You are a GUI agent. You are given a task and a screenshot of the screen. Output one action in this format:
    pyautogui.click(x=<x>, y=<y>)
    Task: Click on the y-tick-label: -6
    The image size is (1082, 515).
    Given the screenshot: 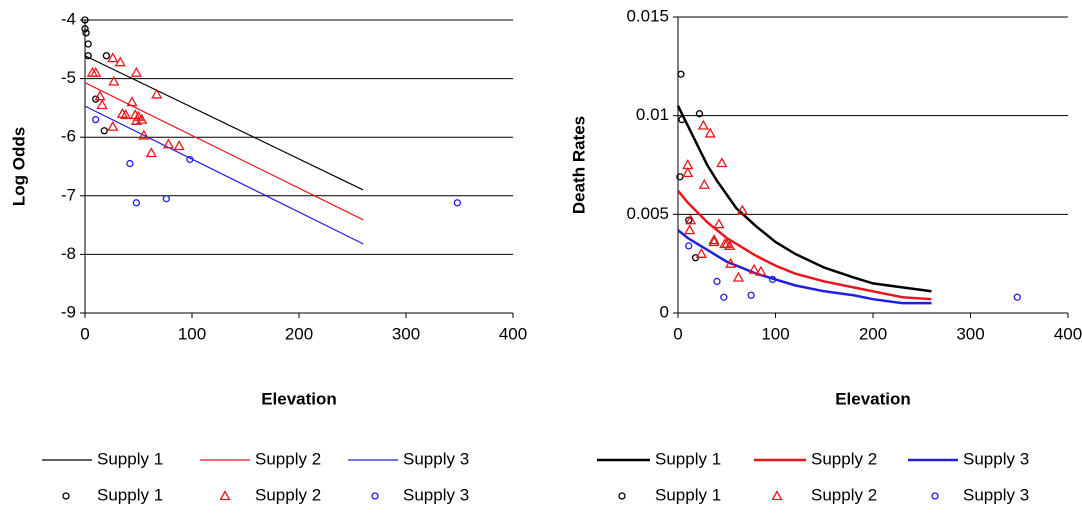 What is the action you would take?
    pyautogui.click(x=68, y=136)
    